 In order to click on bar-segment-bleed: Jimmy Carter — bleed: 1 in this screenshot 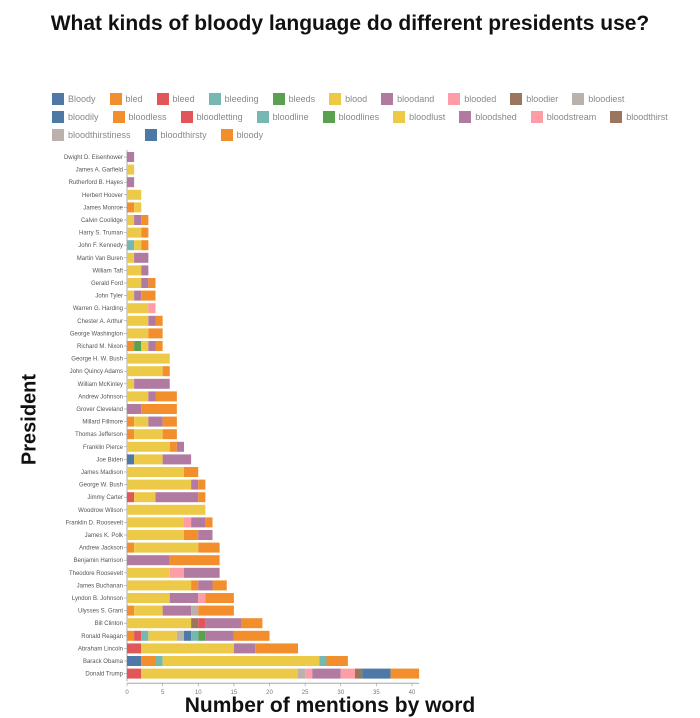, I will do `click(131, 497)`.